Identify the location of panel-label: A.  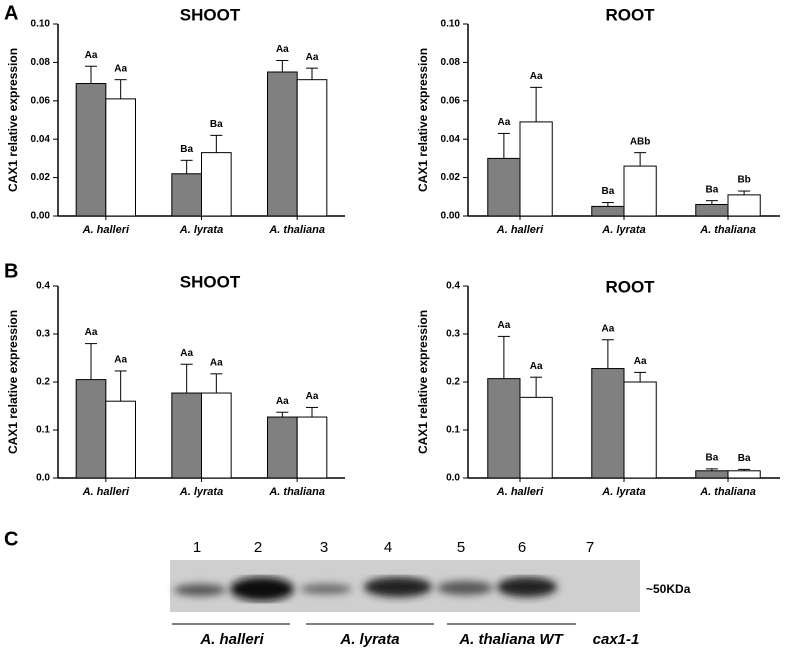
(11, 13).